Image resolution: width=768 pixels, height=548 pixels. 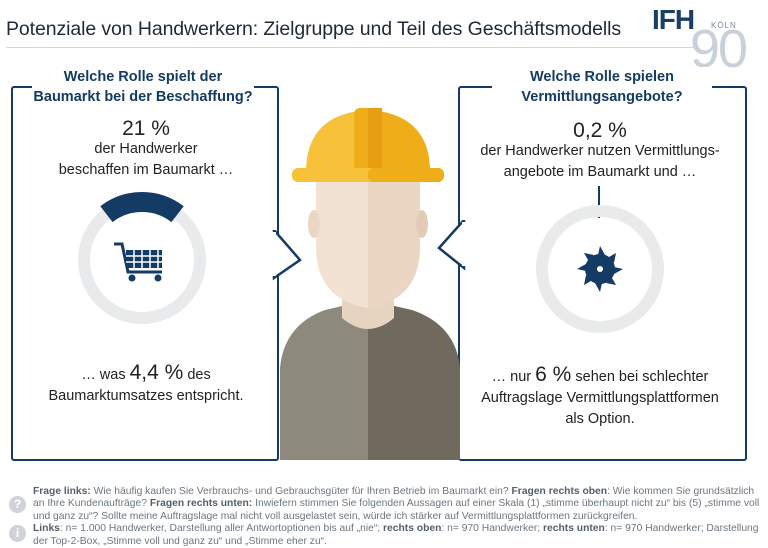 I want to click on shopping-cart-icon, so click(x=138, y=262).